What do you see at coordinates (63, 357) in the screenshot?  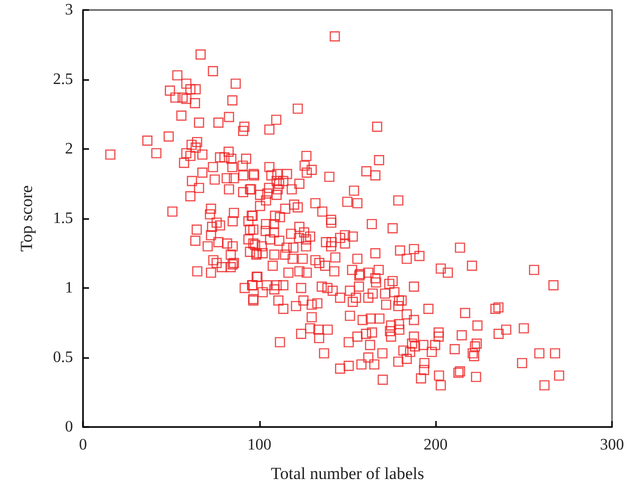 I see `y-tick-label: 0.5` at bounding box center [63, 357].